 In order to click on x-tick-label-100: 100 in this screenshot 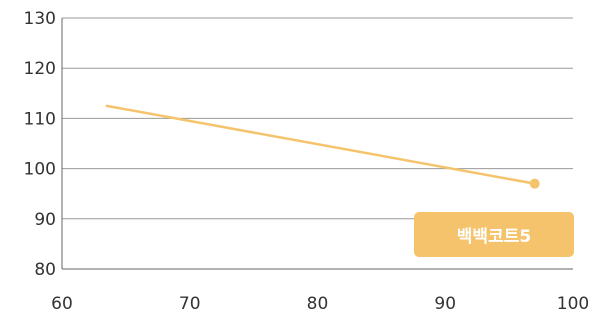, I will do `click(573, 304)`.